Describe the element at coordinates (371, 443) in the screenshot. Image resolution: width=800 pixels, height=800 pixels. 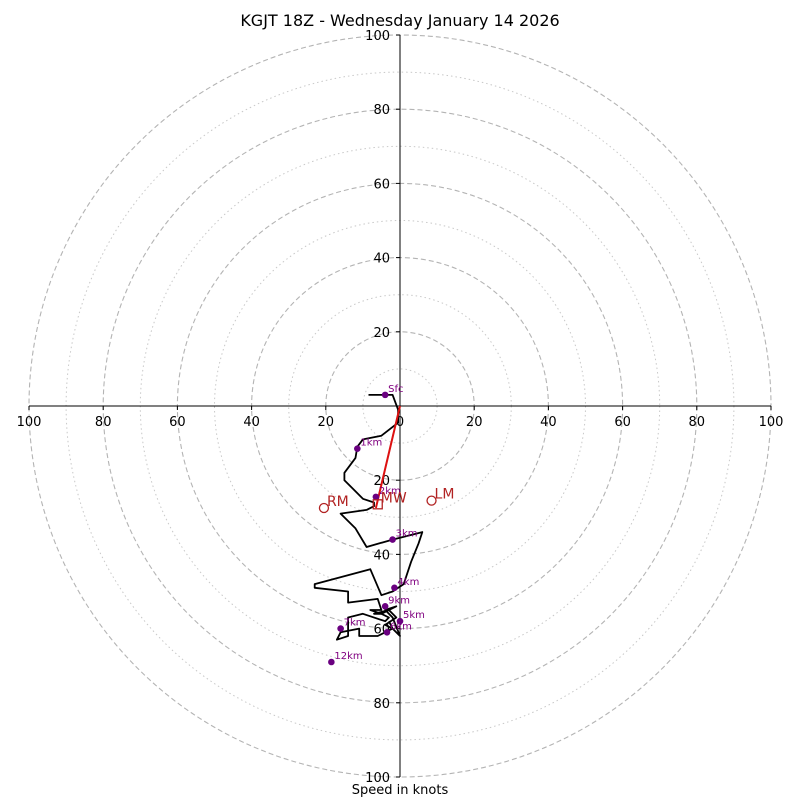
I see `height-marker-label: 1km` at that location.